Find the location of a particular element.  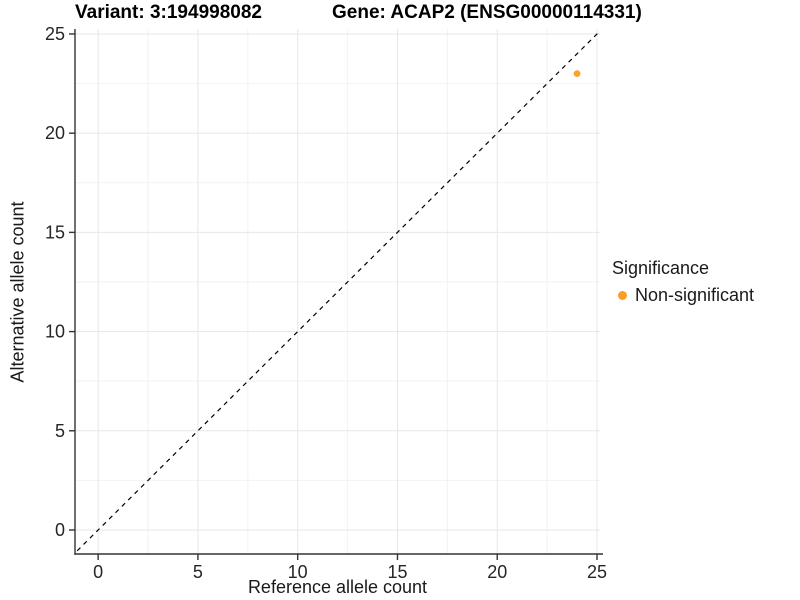

x-axis-title: Reference allele count is located at coordinates (337, 587).